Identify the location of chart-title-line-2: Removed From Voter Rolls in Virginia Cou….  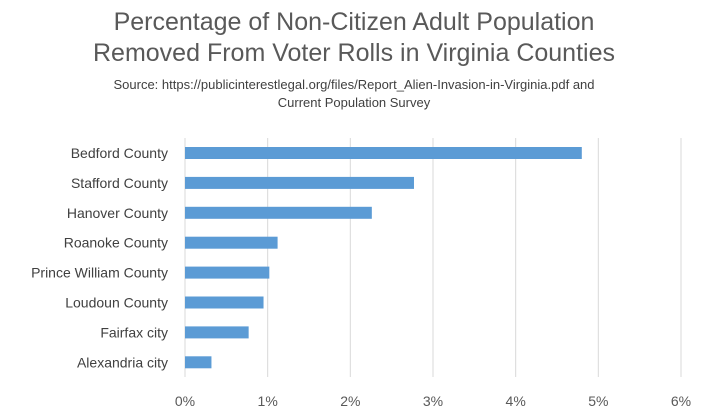
(354, 53).